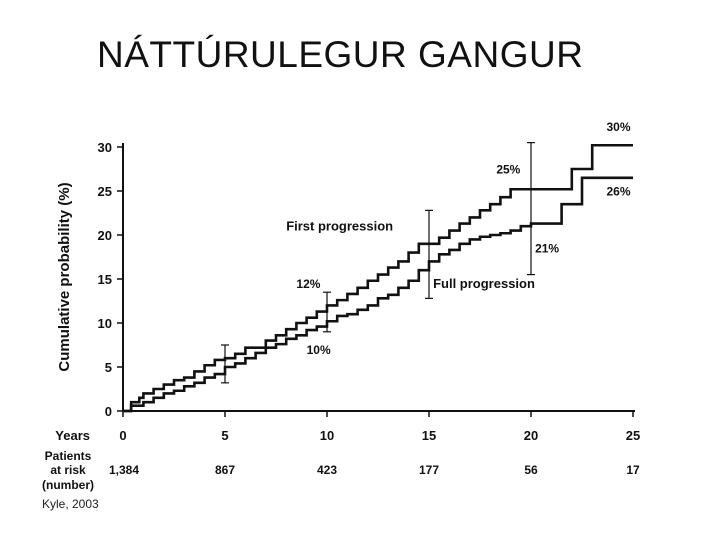 The width and height of the screenshot is (720, 540). What do you see at coordinates (68, 470) in the screenshot?
I see `risk-table-label: at risk` at bounding box center [68, 470].